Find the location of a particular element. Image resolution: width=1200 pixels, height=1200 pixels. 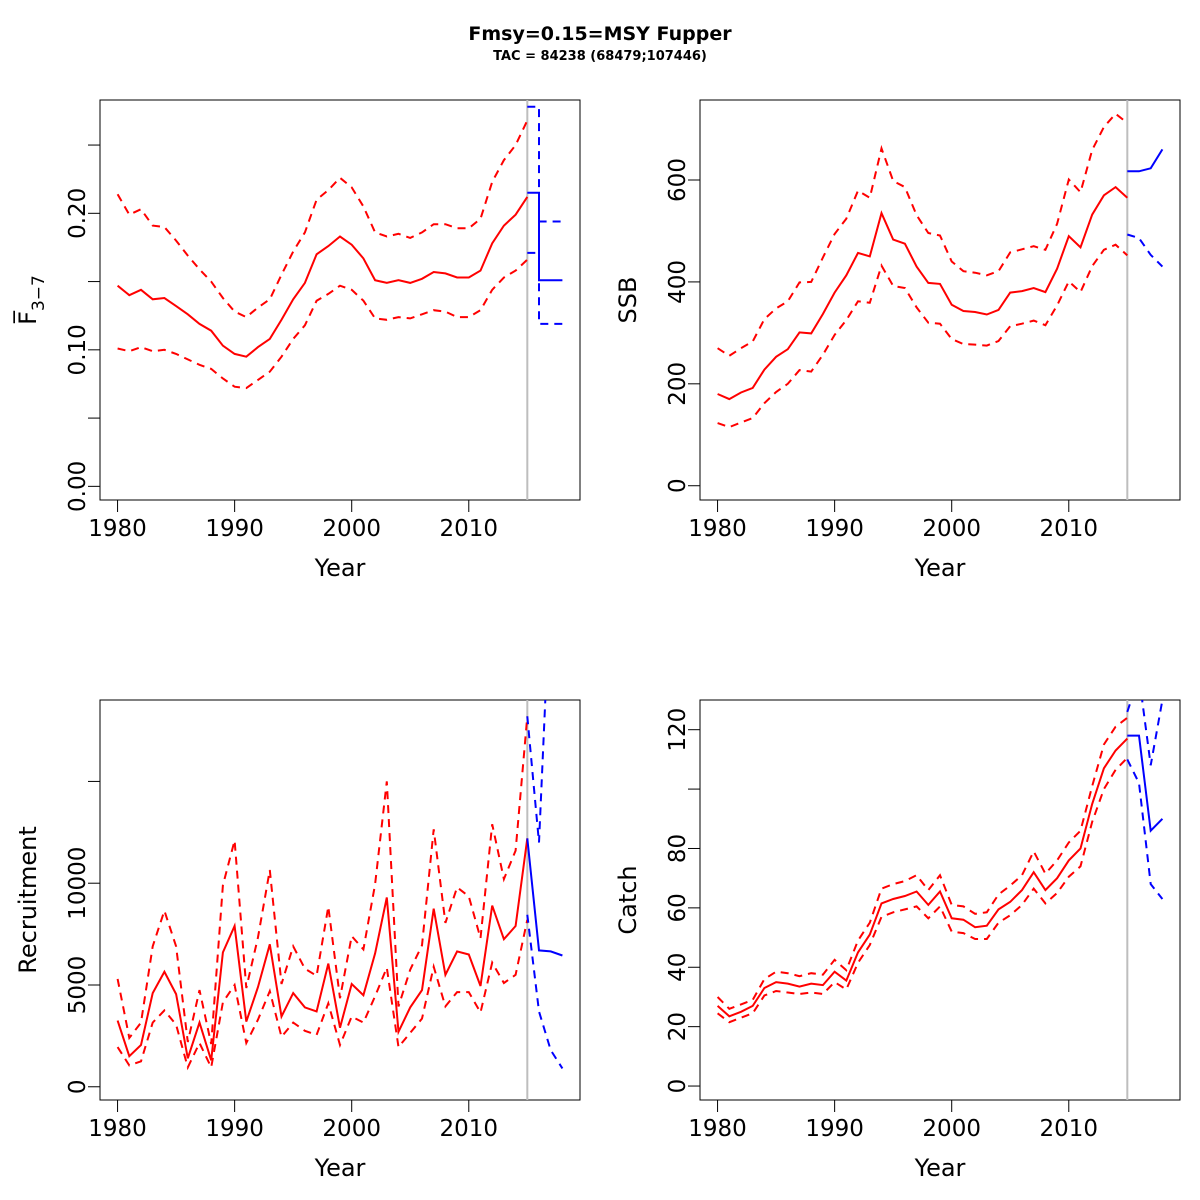

figure-subtitle: TAC = 84238 (68479;107446) is located at coordinates (600, 56).